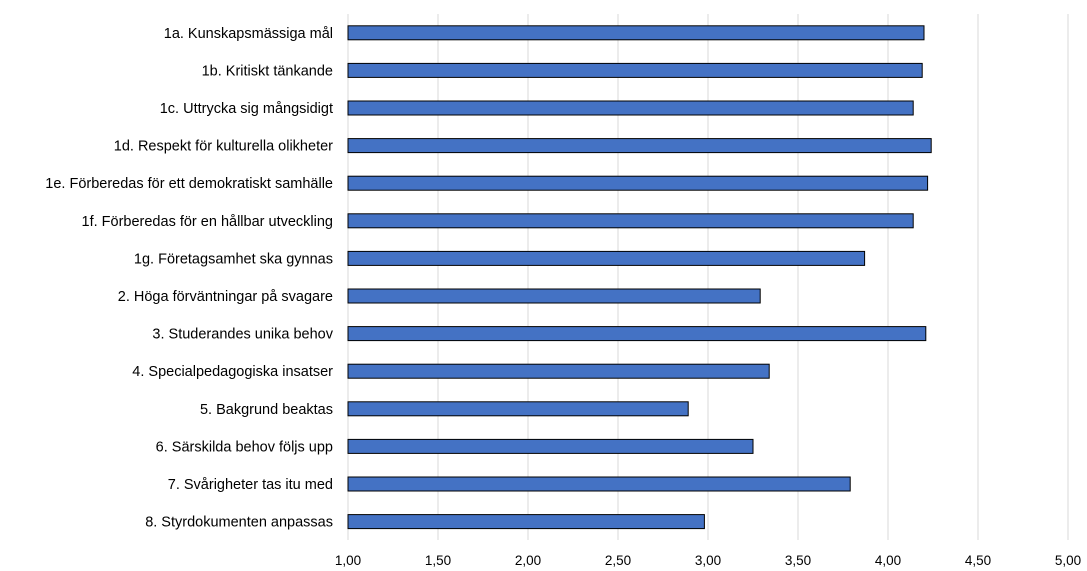 The height and width of the screenshot is (571, 1087). What do you see at coordinates (242, 335) in the screenshot?
I see `category-label: 3. Studerandes unika behov` at bounding box center [242, 335].